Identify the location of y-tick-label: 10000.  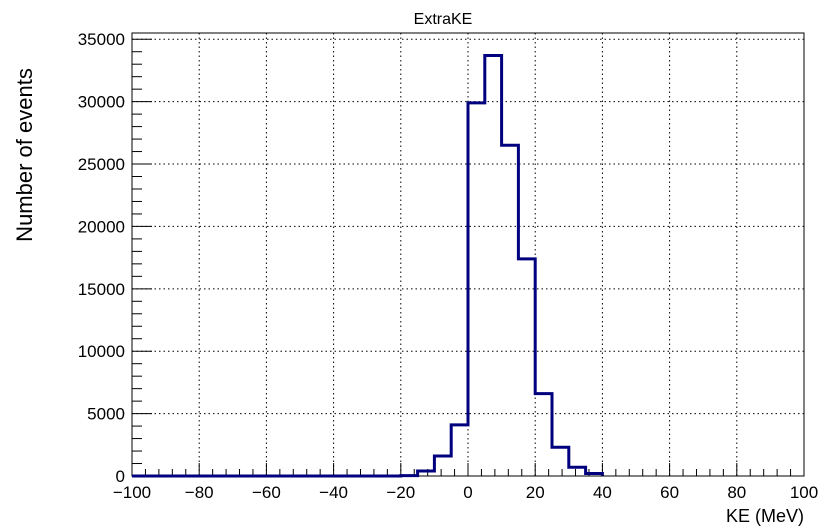
(101, 351).